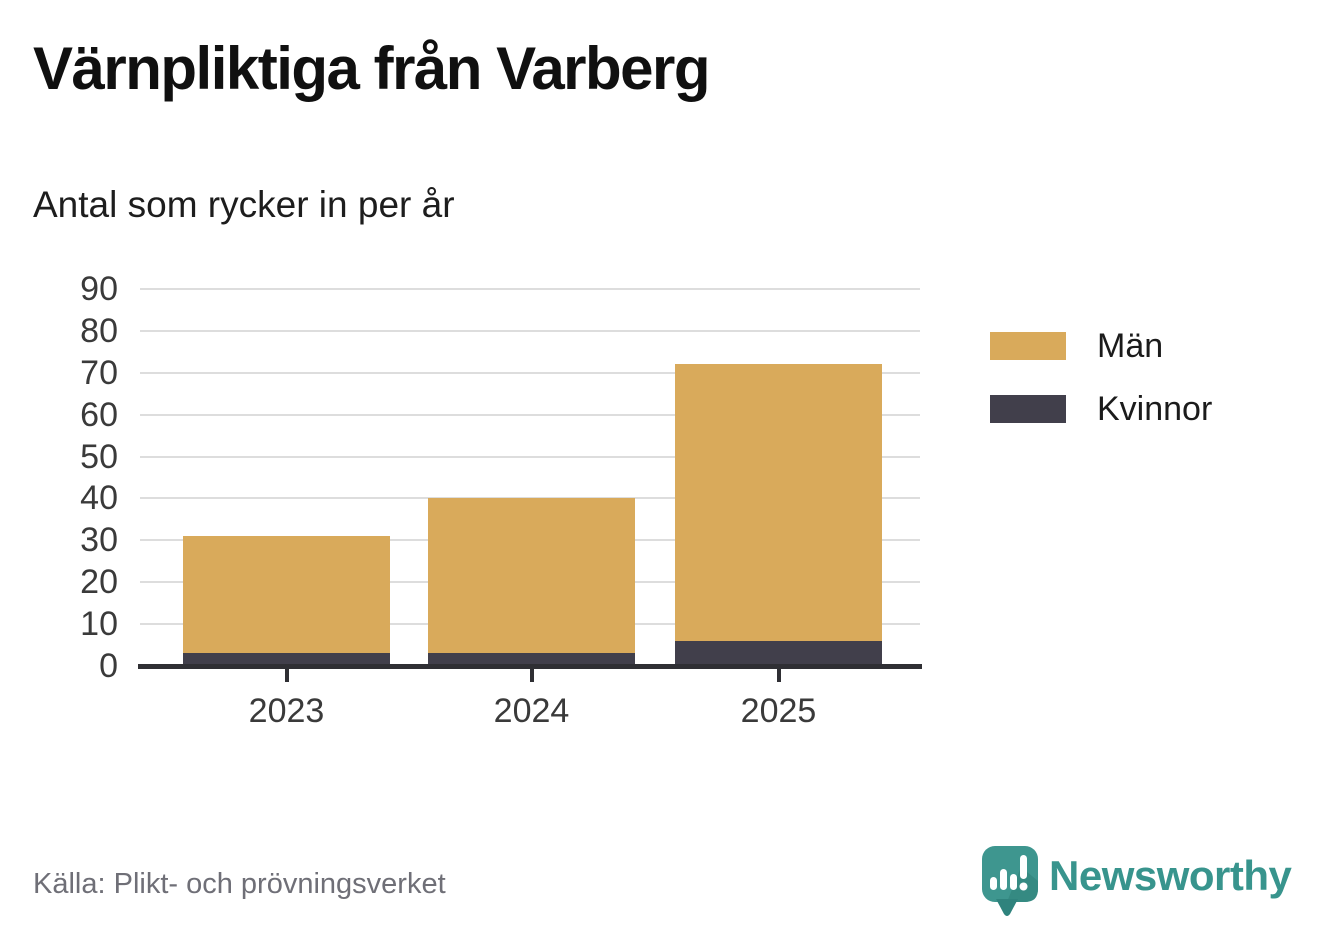 The width and height of the screenshot is (1322, 939). Describe the element at coordinates (99, 624) in the screenshot. I see `y-tick-label: 10` at that location.